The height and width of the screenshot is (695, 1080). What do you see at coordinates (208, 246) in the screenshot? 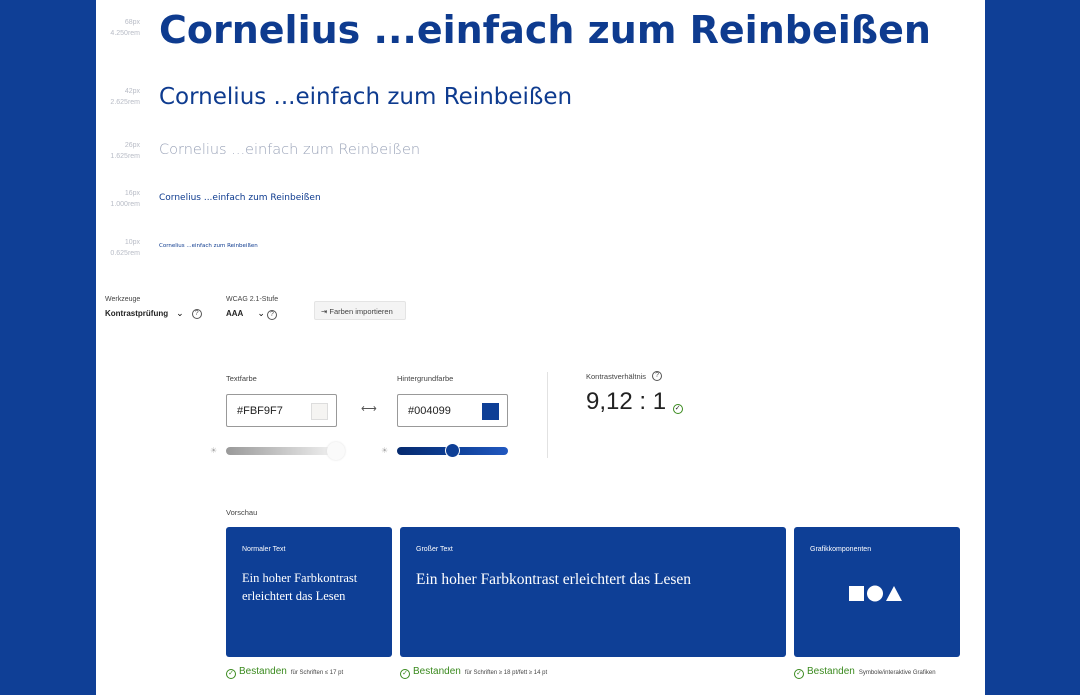
I see `type-sample-10: Cornelius ...einfach zum Reinbeißen` at bounding box center [208, 246].